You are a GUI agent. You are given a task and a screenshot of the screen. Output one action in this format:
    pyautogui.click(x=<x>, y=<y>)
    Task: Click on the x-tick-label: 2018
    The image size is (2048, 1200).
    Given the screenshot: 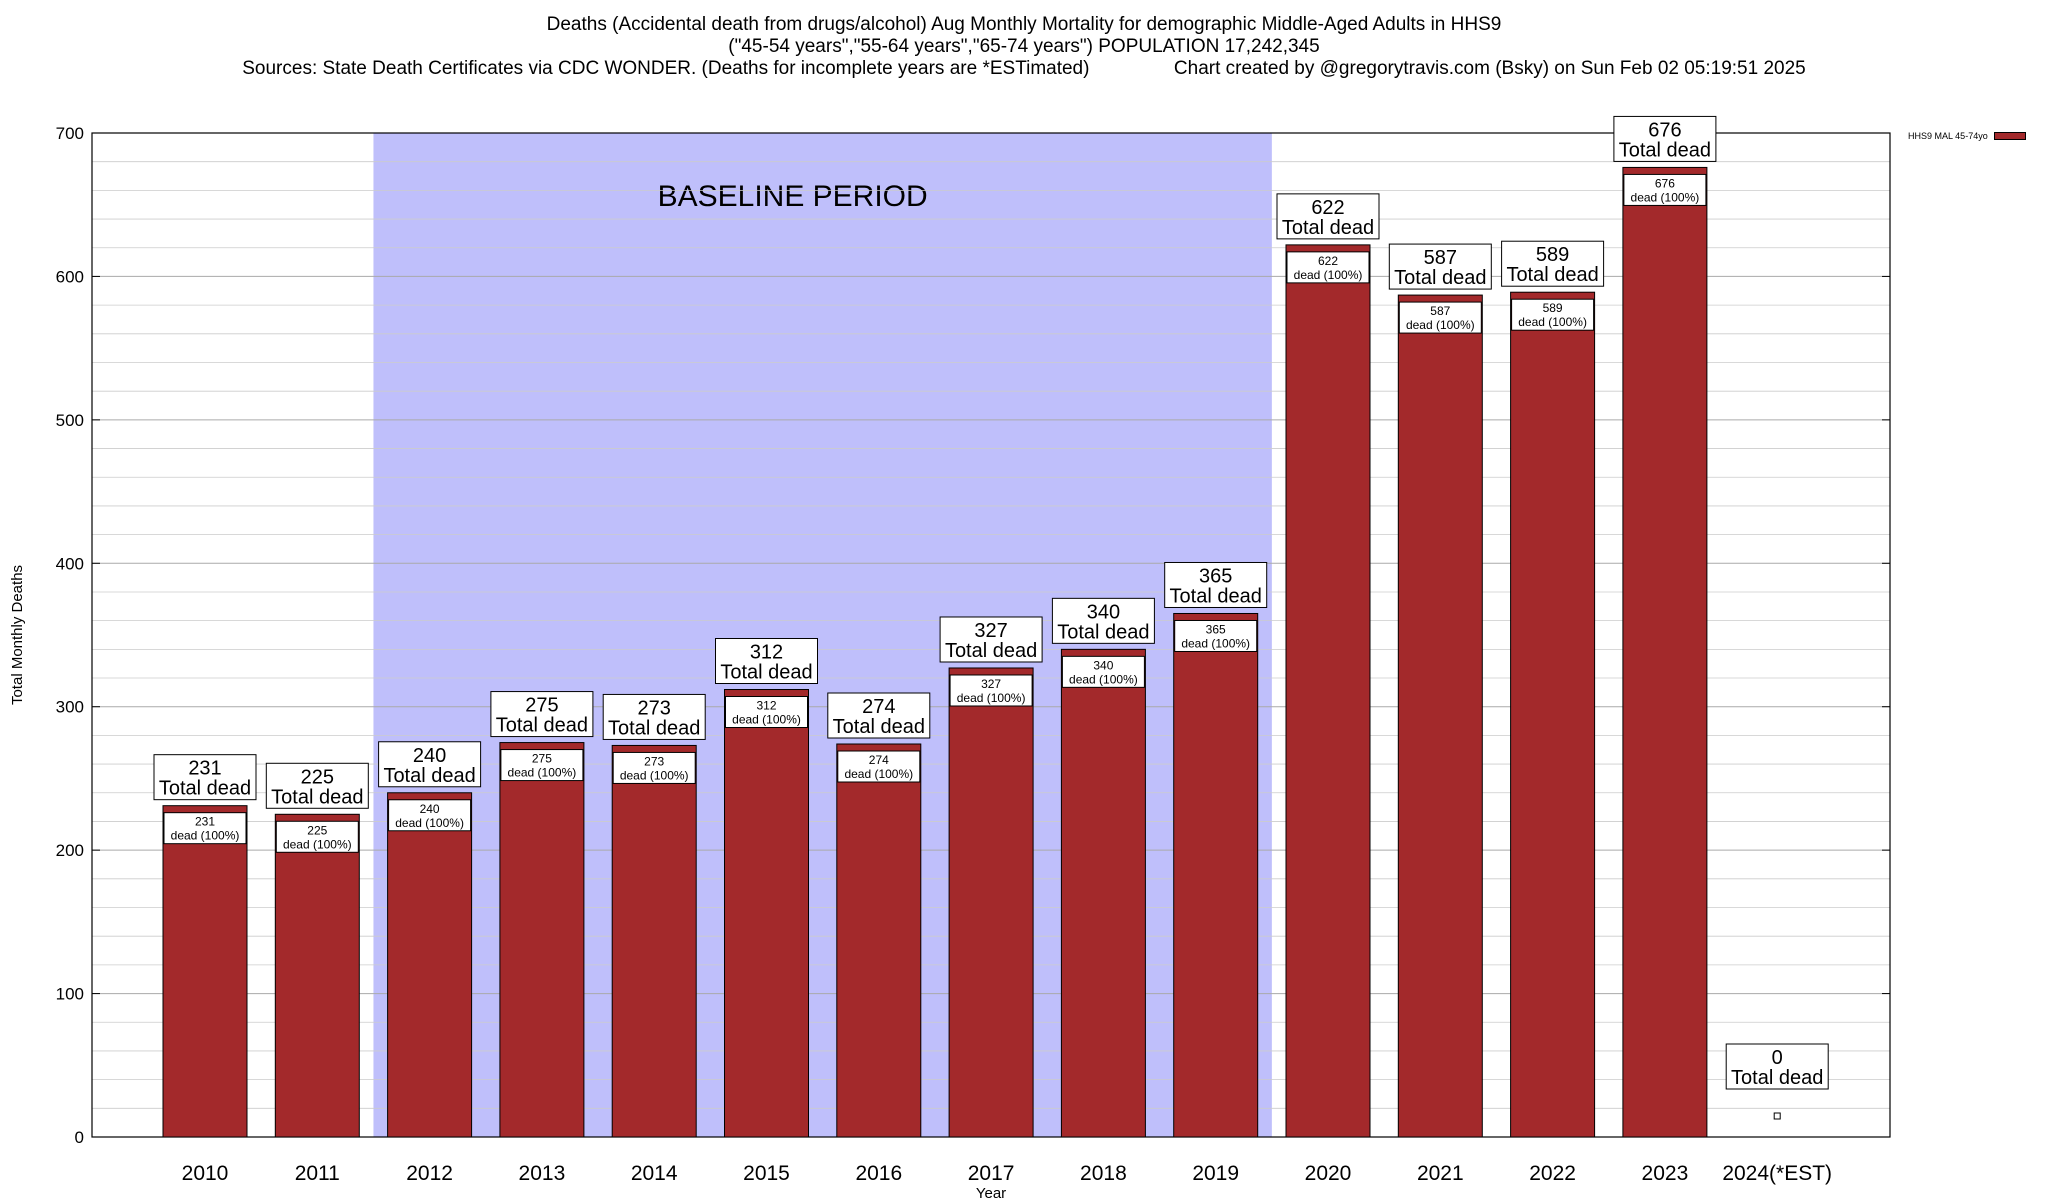 What is the action you would take?
    pyautogui.click(x=1103, y=1173)
    